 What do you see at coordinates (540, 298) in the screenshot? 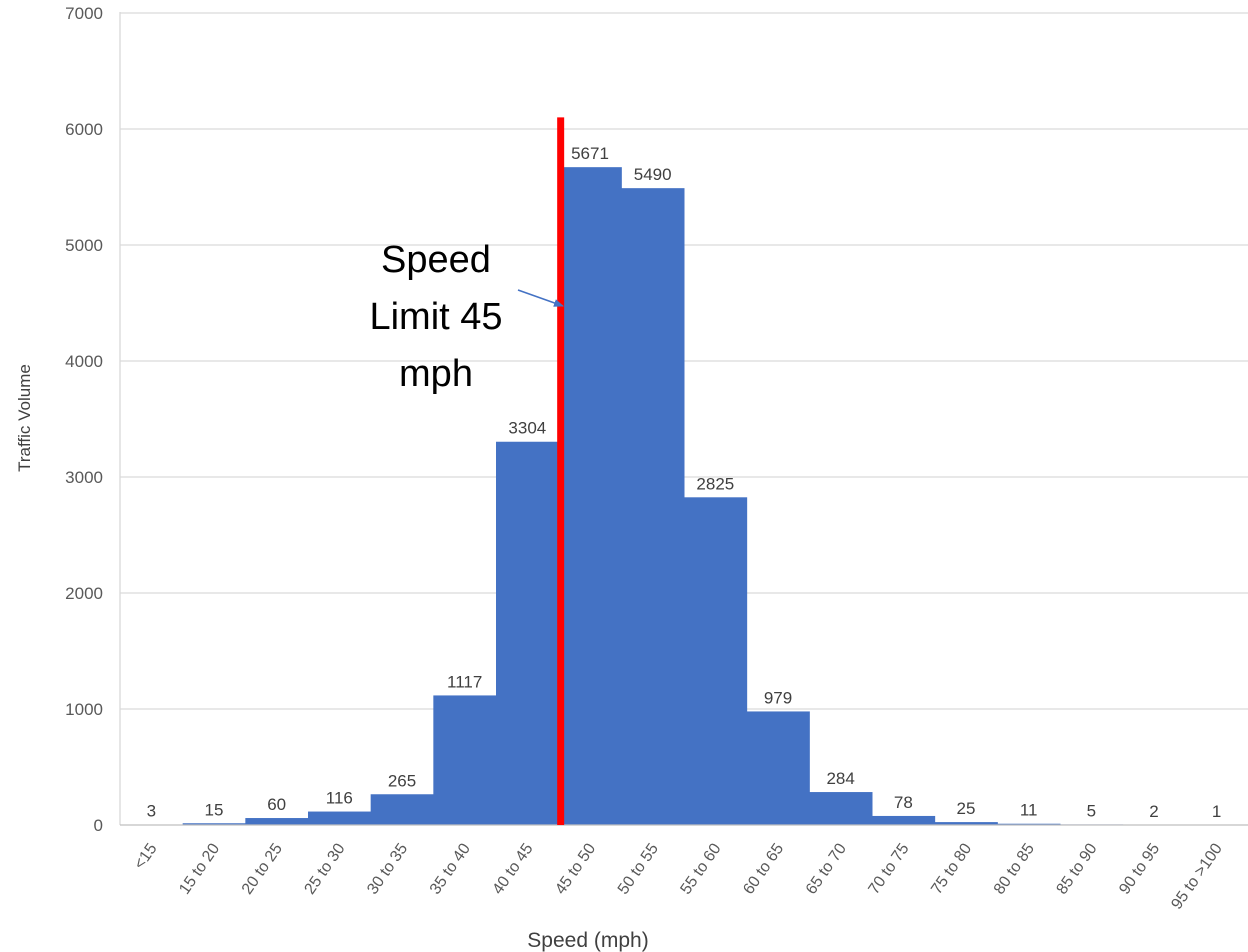
I see `annotation-arrow` at bounding box center [540, 298].